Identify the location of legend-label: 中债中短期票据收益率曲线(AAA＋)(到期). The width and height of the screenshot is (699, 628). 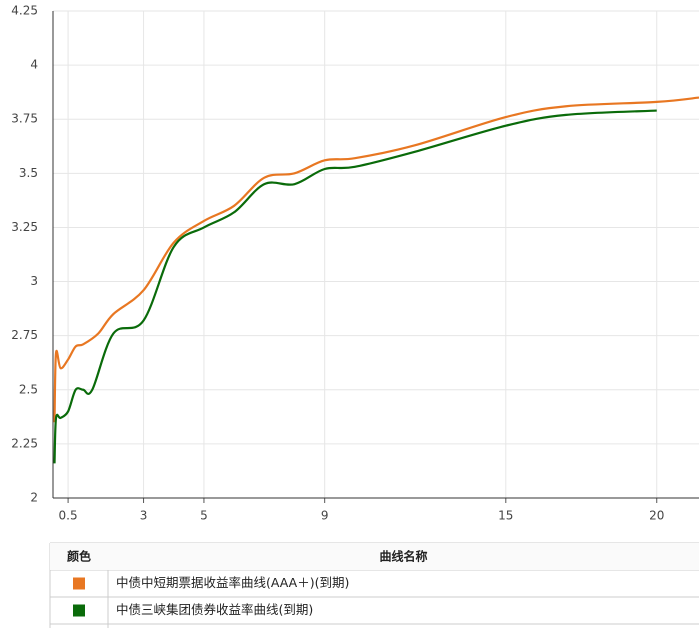
(232, 582).